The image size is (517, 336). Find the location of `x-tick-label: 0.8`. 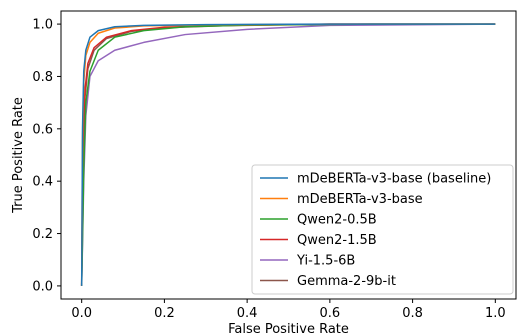

x-tick-label: 0.8 is located at coordinates (412, 313).